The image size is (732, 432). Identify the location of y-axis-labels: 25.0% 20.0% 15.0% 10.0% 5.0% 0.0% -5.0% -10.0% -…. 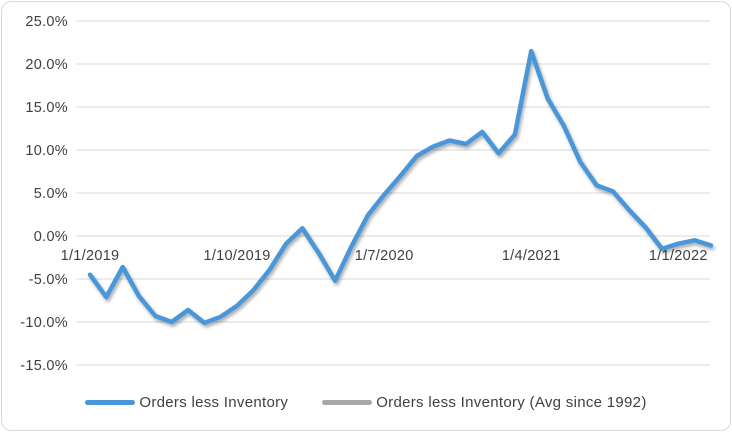
(44, 194).